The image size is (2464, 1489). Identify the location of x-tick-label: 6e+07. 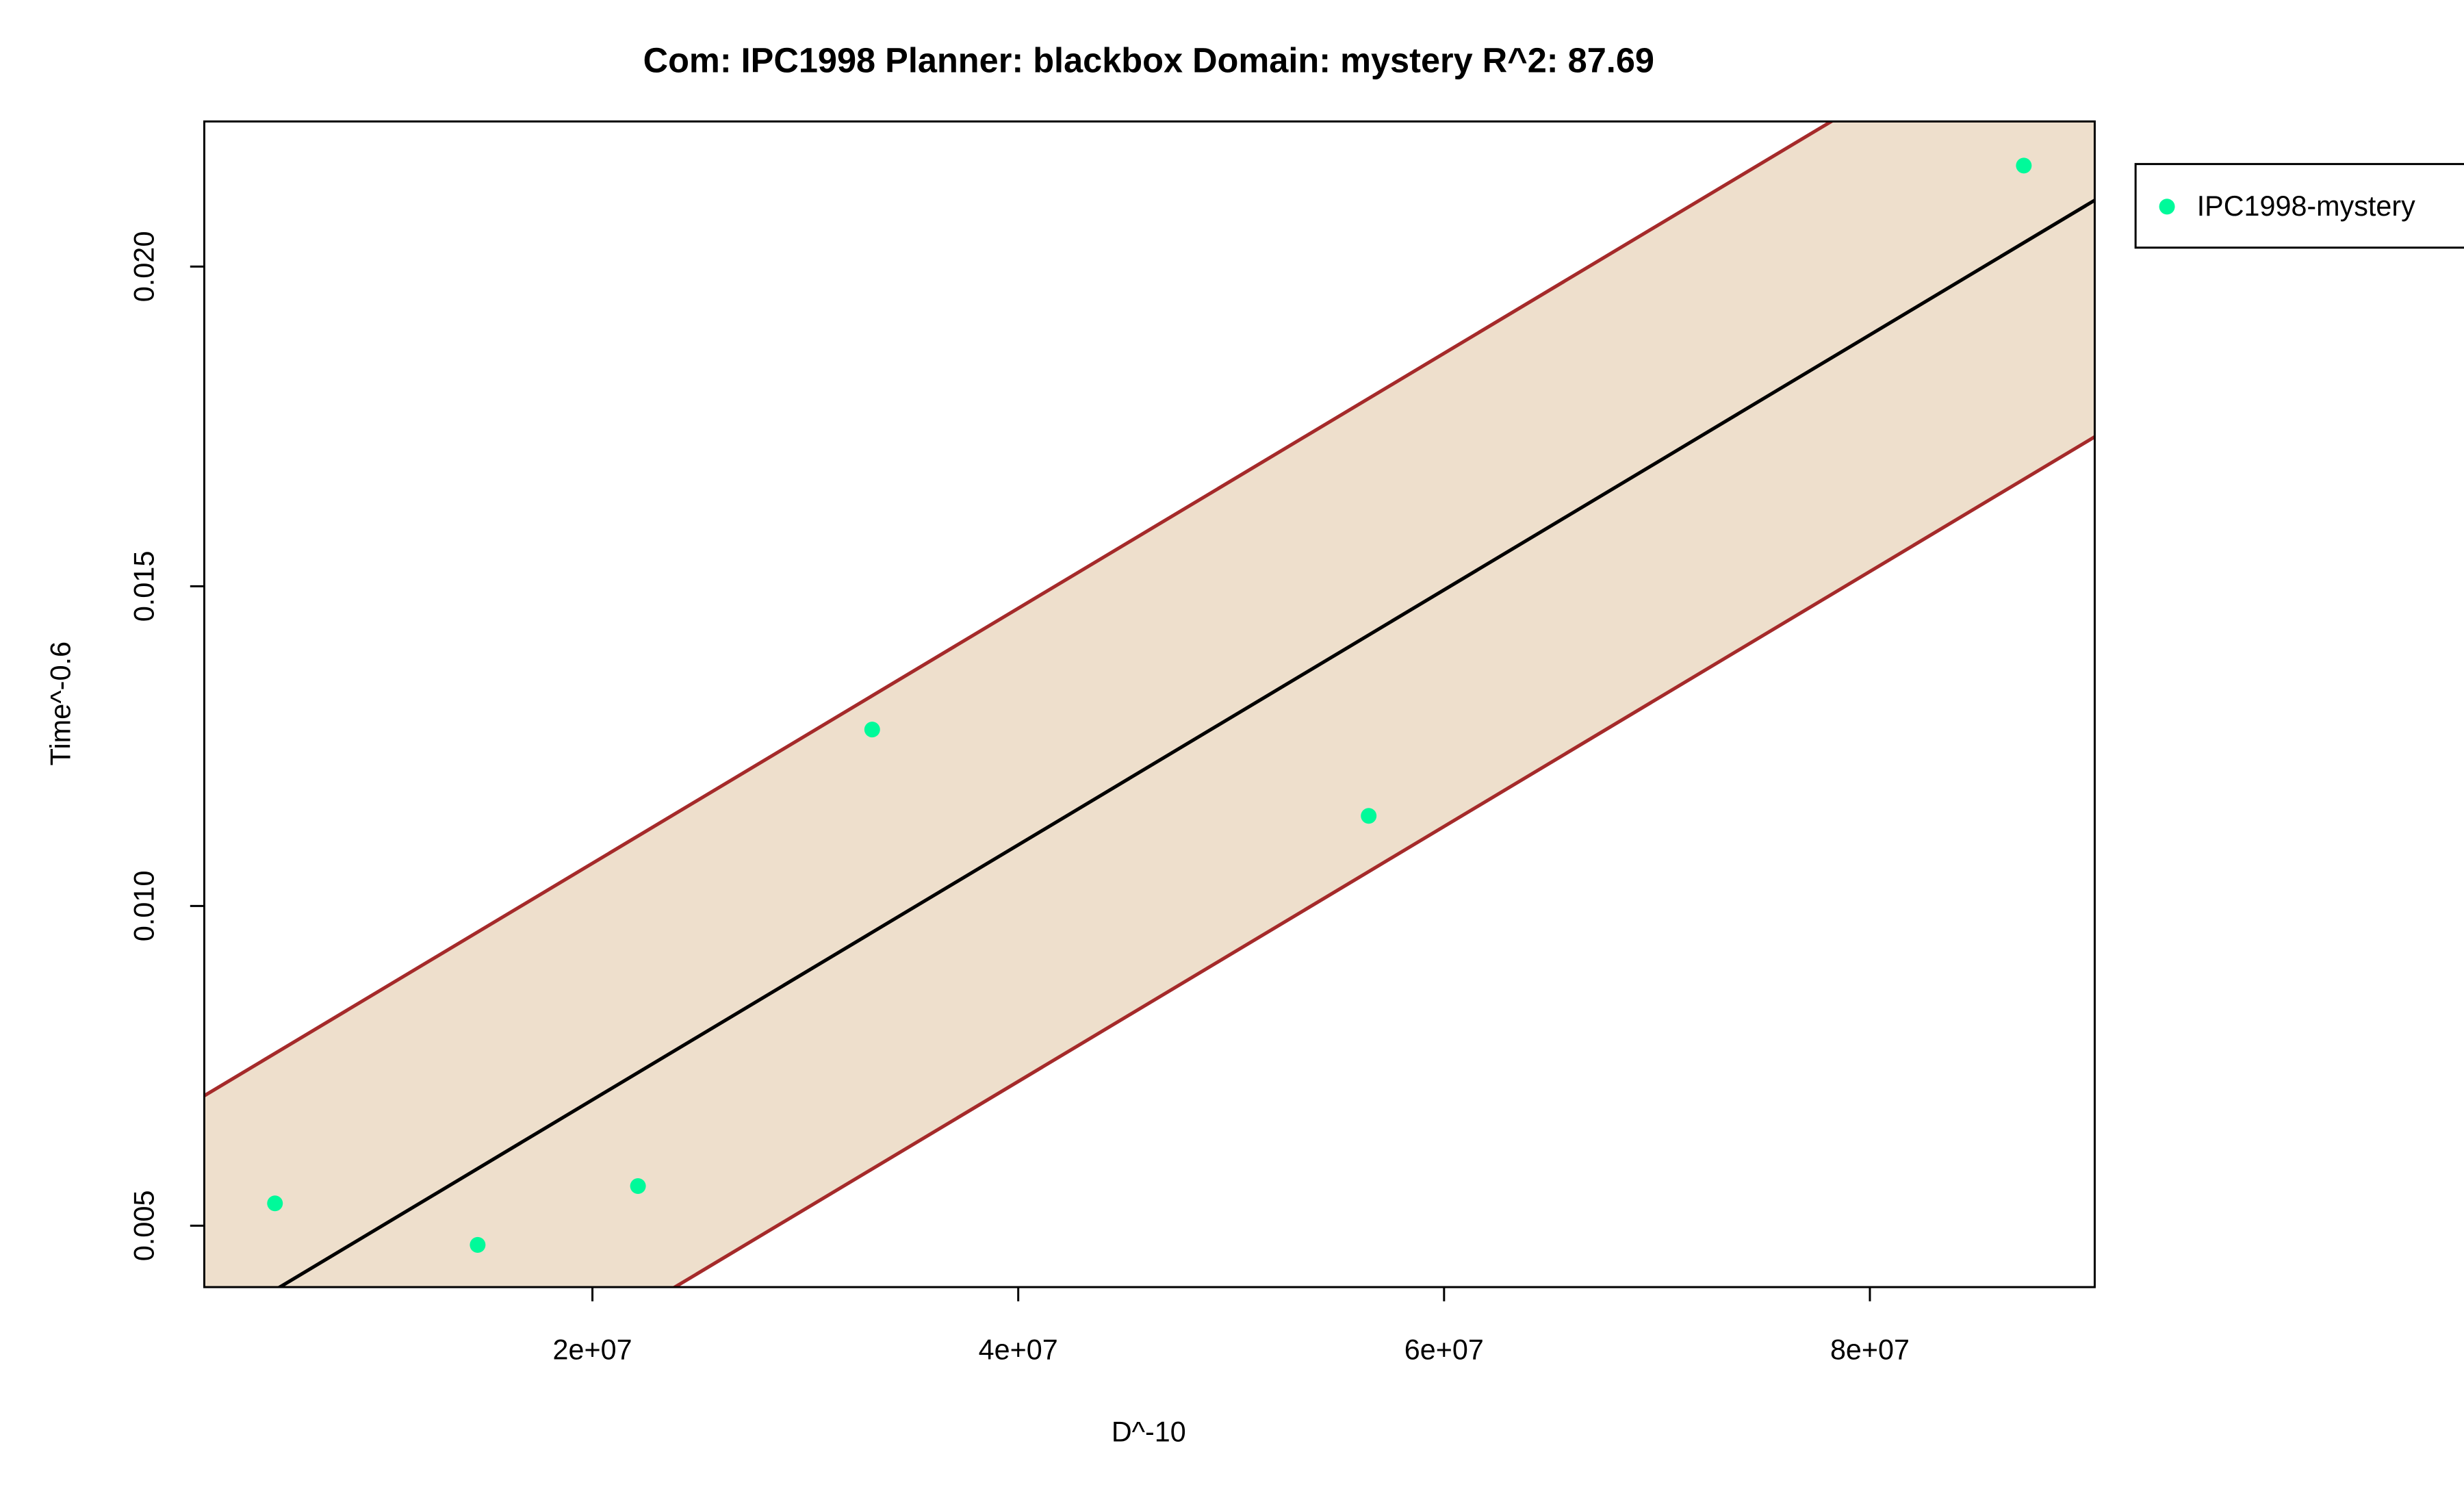
(1444, 1349).